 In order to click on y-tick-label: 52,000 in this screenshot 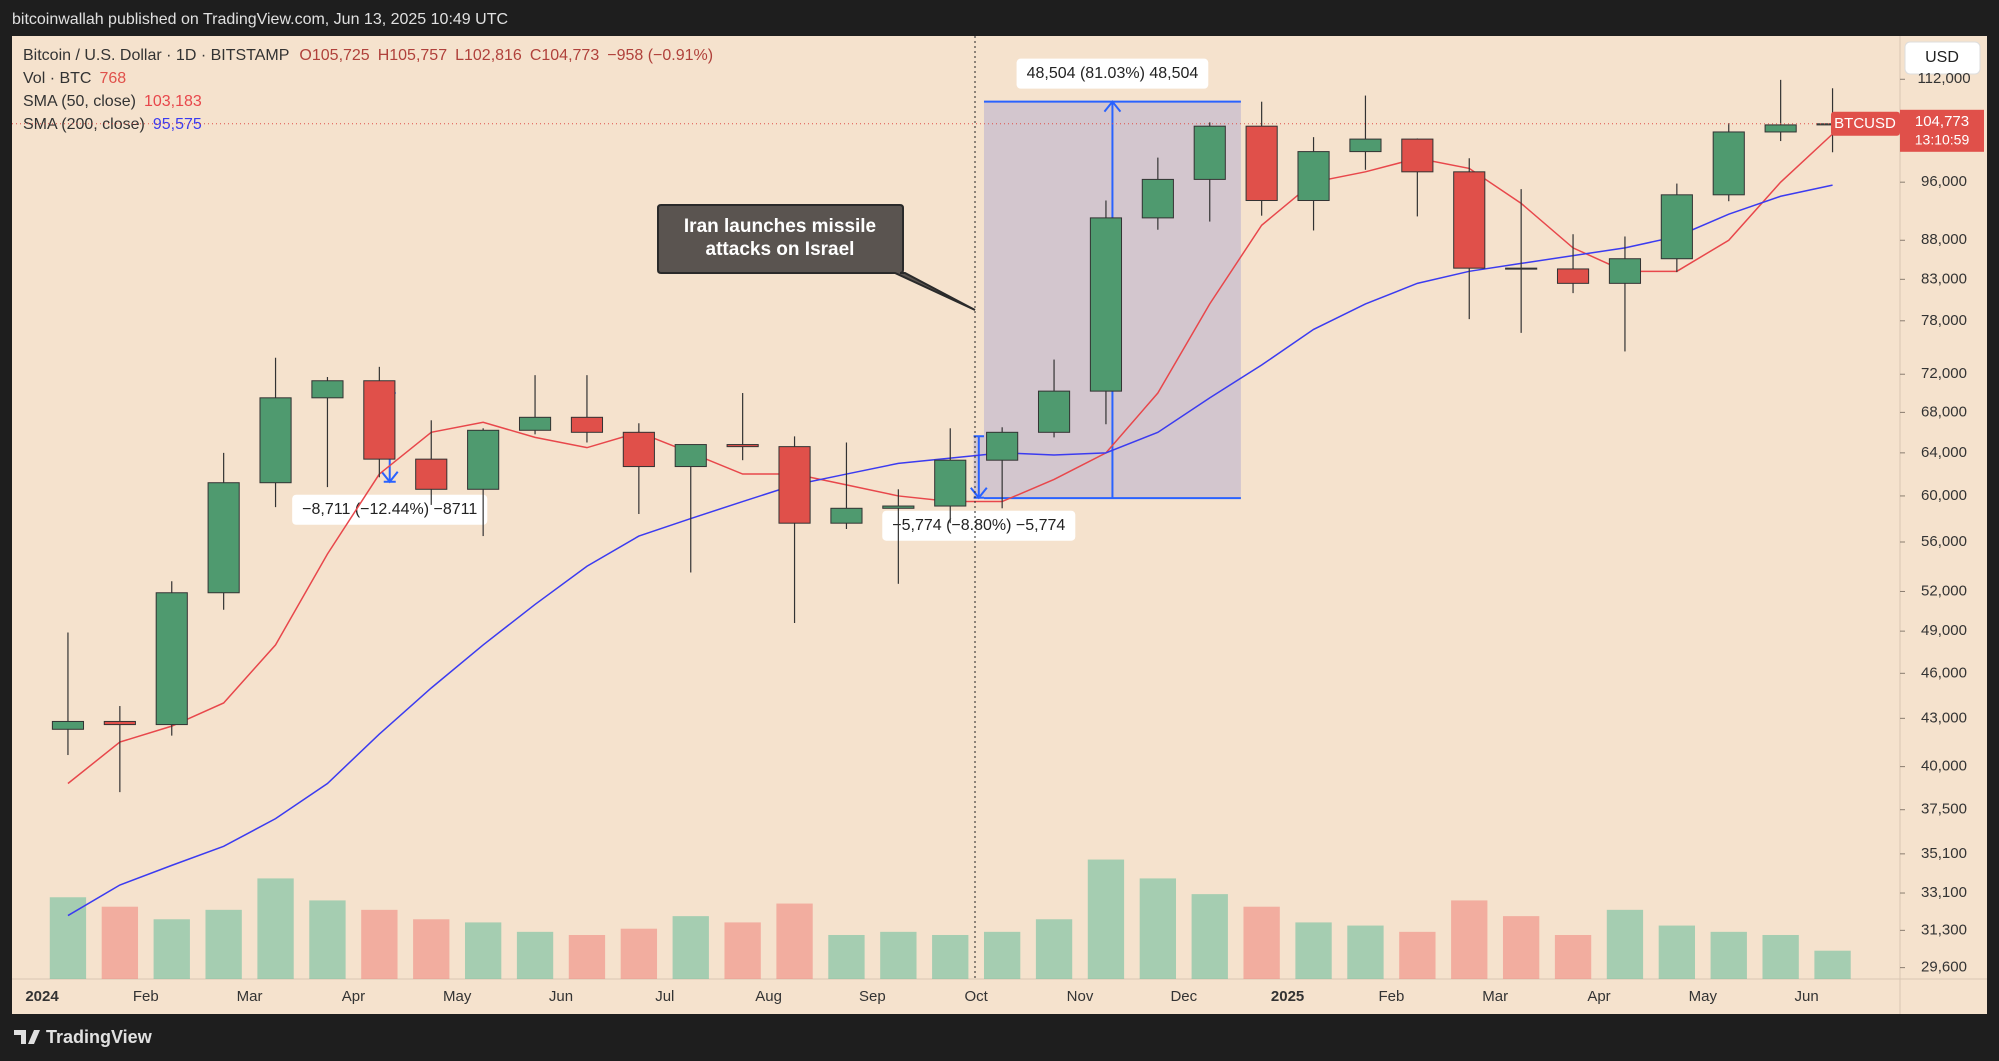, I will do `click(1944, 590)`.